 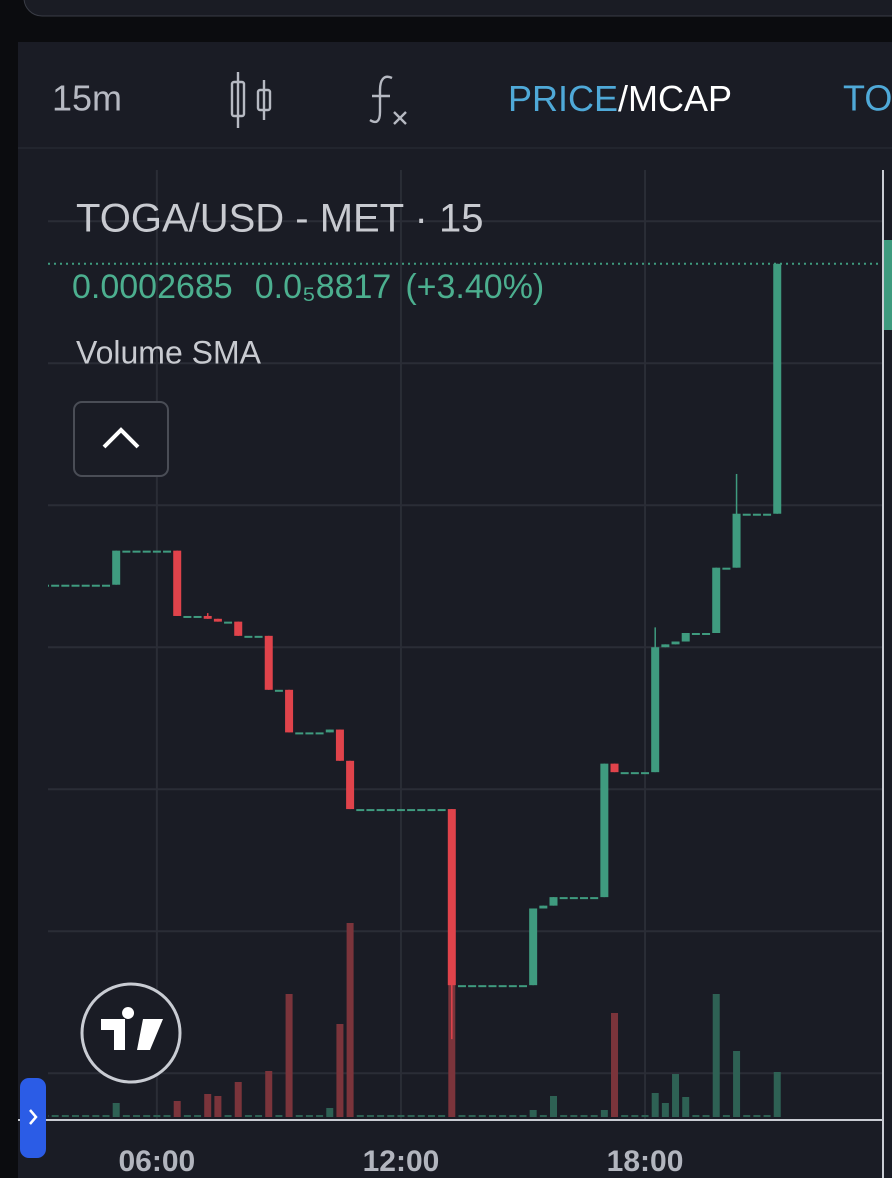 I want to click on x-tick-label: 12:00, so click(x=401, y=1161).